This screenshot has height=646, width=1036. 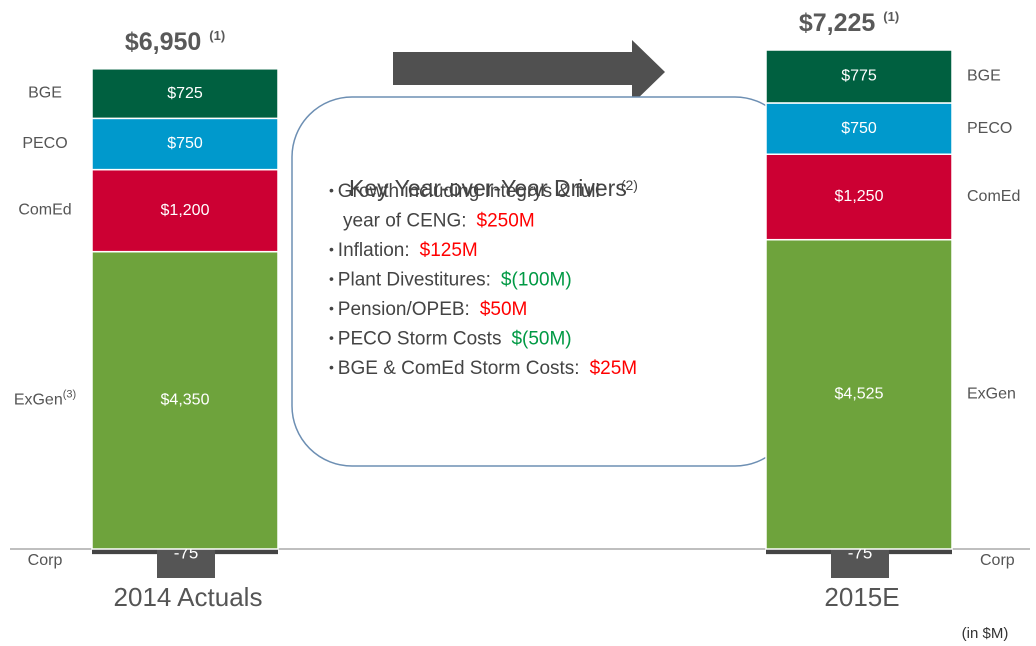 I want to click on series-name: Corp, so click(x=45, y=560).